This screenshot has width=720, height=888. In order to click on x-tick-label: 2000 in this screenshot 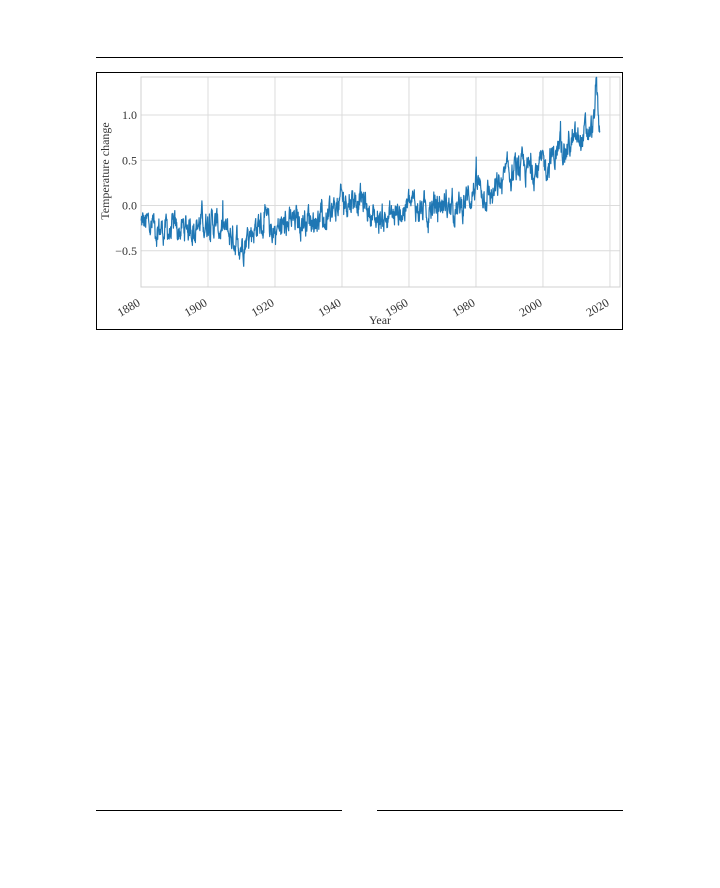, I will do `click(531, 307)`.